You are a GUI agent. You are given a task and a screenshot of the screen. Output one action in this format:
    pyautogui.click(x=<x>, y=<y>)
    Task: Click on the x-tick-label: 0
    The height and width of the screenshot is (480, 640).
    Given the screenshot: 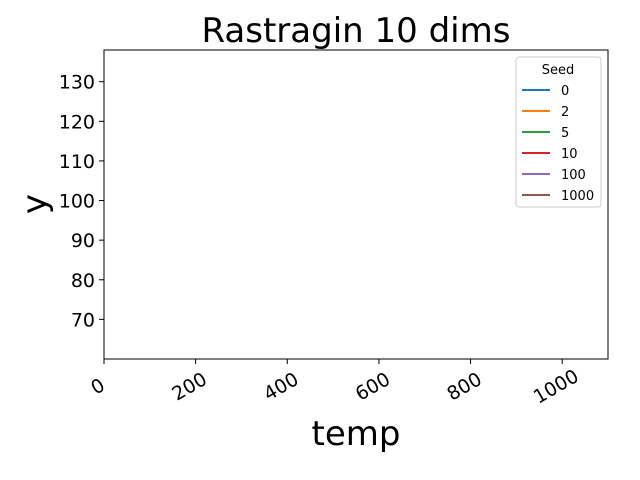 What is the action you would take?
    pyautogui.click(x=97, y=386)
    